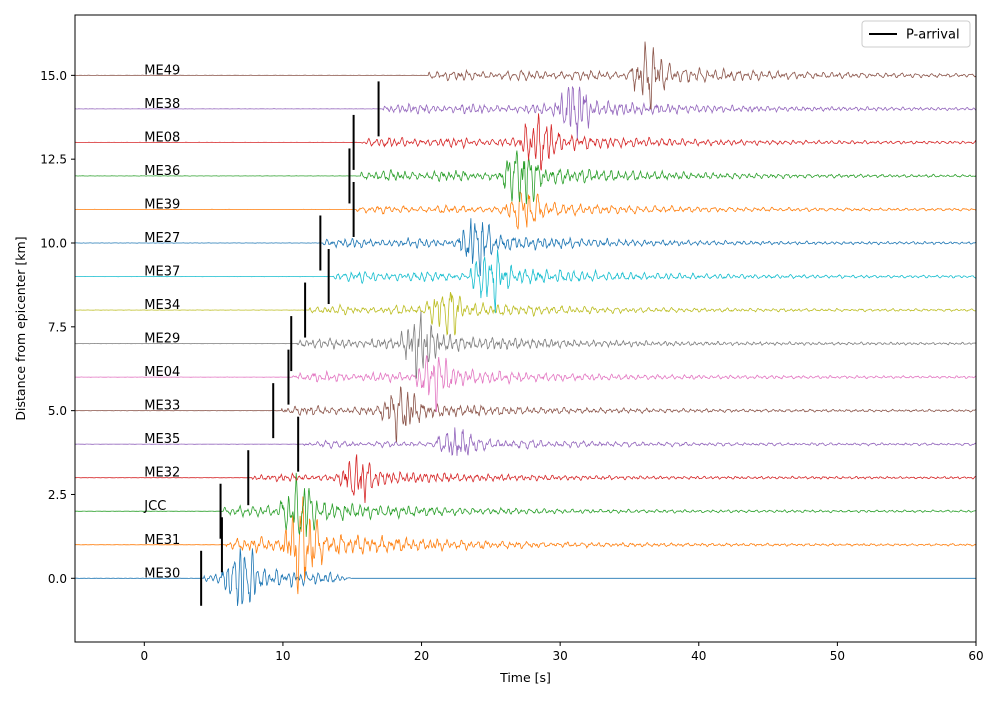 This screenshot has width=1000, height=704. I want to click on y-tick-label: 7.5, so click(57, 327).